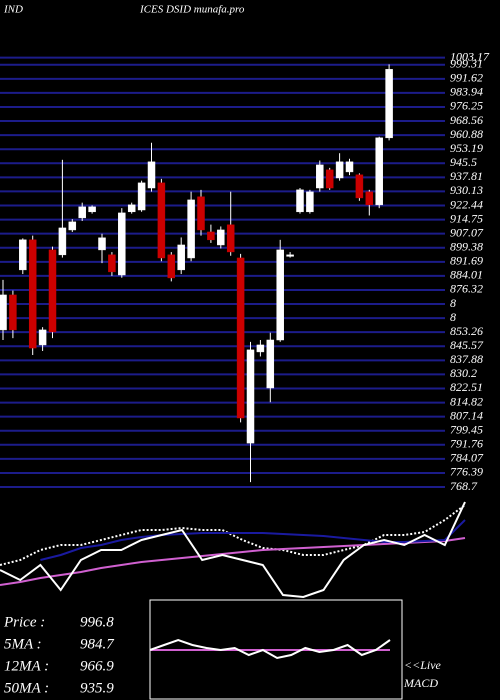  What do you see at coordinates (467, 458) in the screenshot?
I see `y-tick-label: 784.07` at bounding box center [467, 458].